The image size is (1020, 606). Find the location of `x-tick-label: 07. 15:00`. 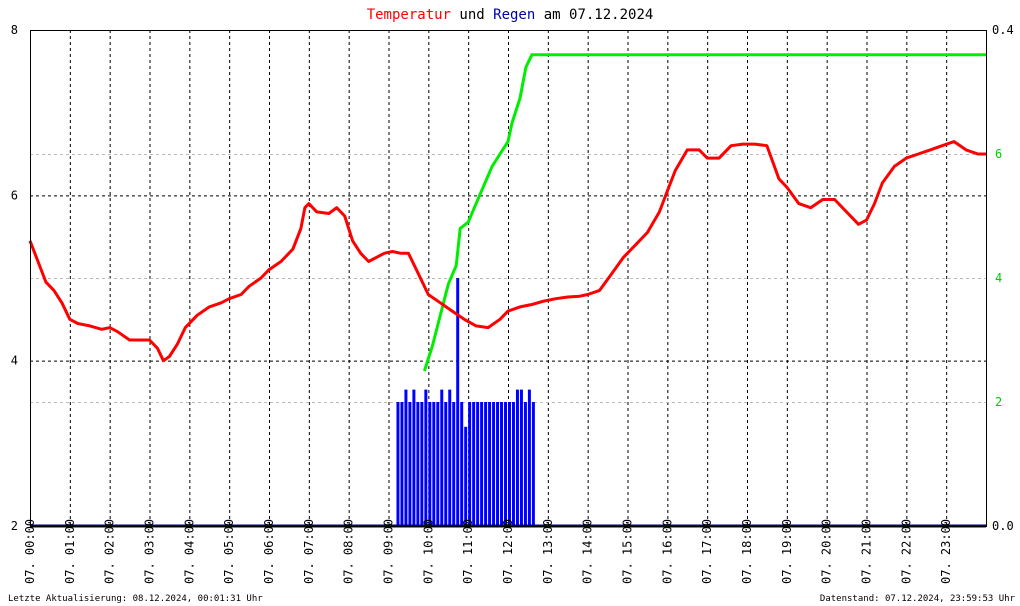

x-tick-label: 07. 15:00 is located at coordinates (628, 551).